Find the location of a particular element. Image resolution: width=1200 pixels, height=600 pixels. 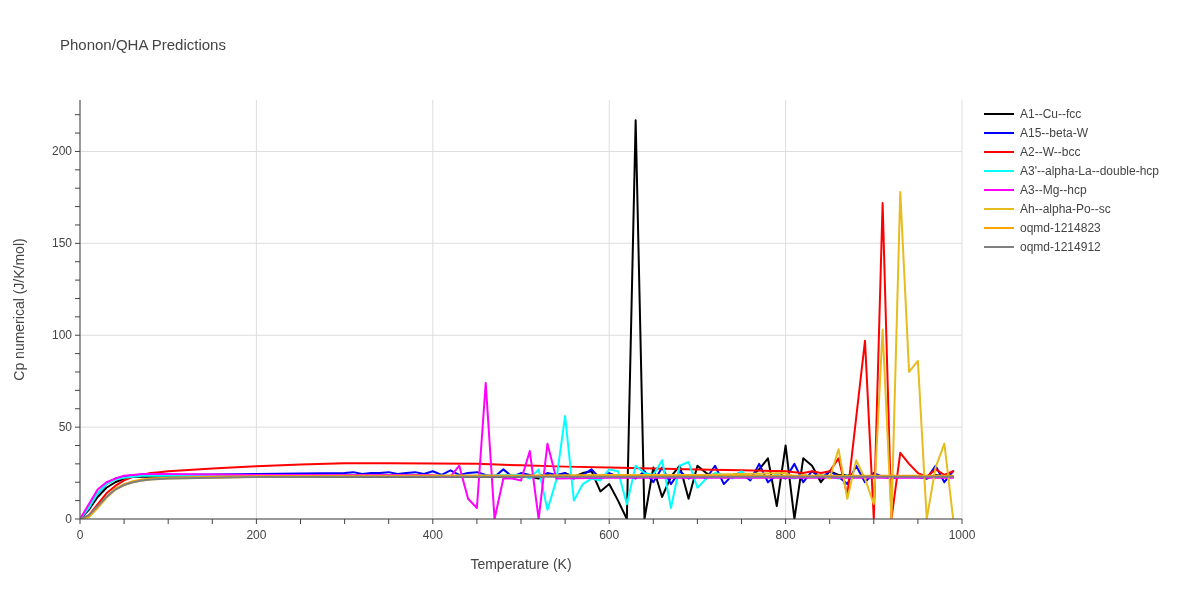

legend-label: Ah--alpha-Po--sc is located at coordinates (1065, 209).